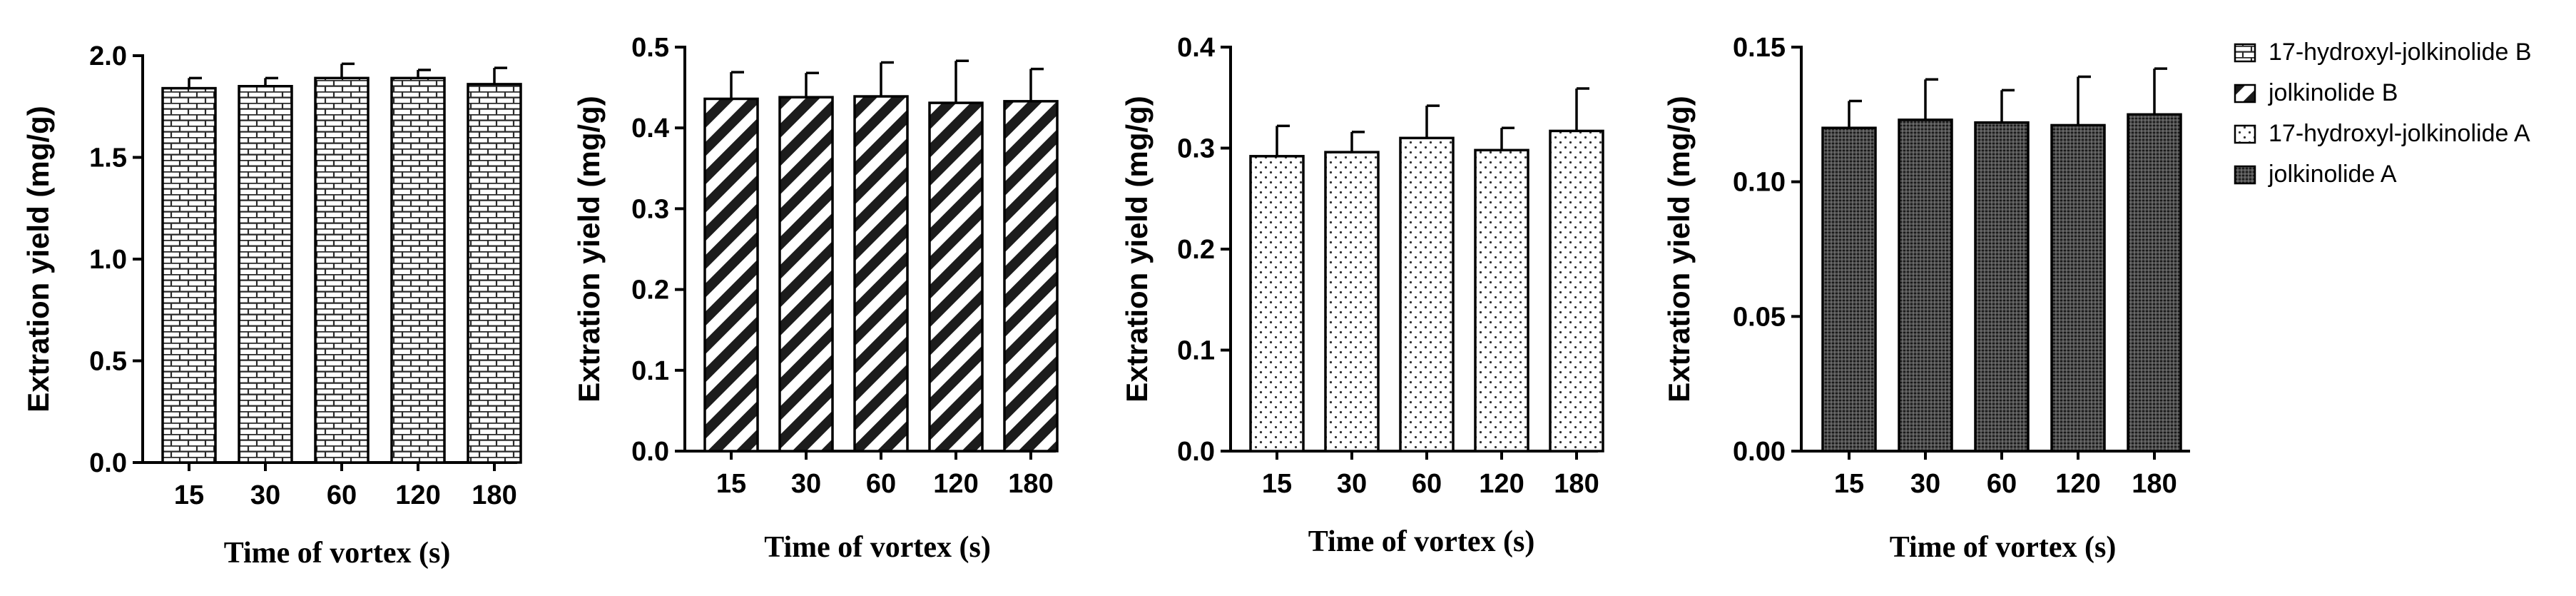  I want to click on y-tick-label: 1.5, so click(108, 158).